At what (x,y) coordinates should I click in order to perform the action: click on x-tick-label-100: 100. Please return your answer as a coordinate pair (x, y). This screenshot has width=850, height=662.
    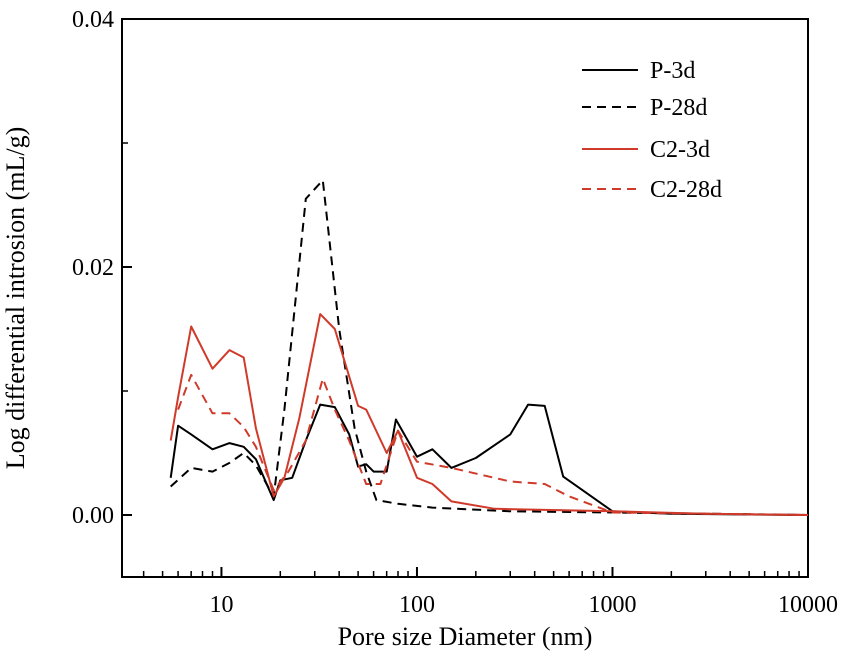
    Looking at the image, I should click on (417, 605).